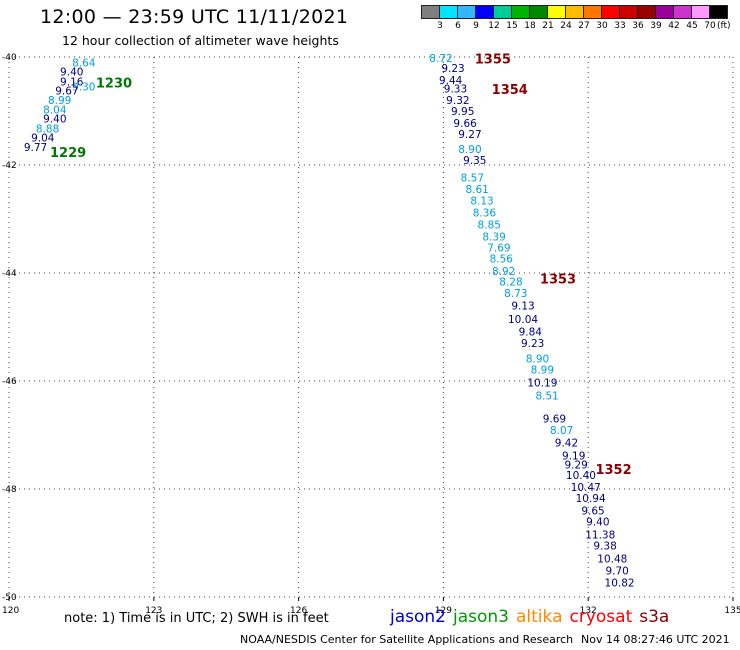 This screenshot has height=650, width=740. Describe the element at coordinates (9, 490) in the screenshot. I see `y-tick-label: -48` at that location.